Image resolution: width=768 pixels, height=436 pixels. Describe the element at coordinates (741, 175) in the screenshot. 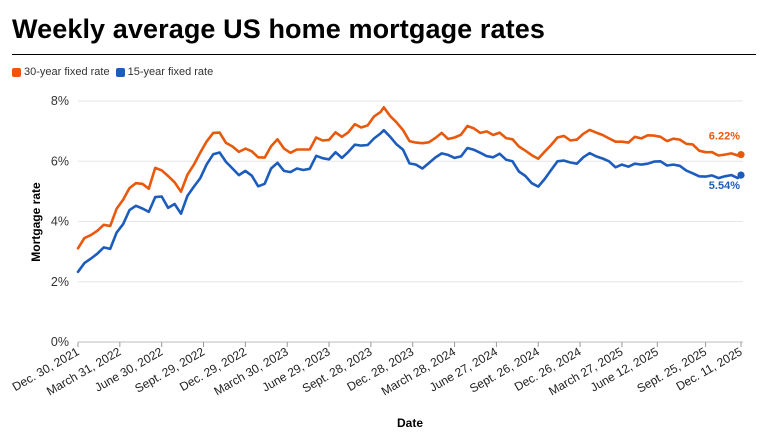

I see `end-point-15-year` at that location.